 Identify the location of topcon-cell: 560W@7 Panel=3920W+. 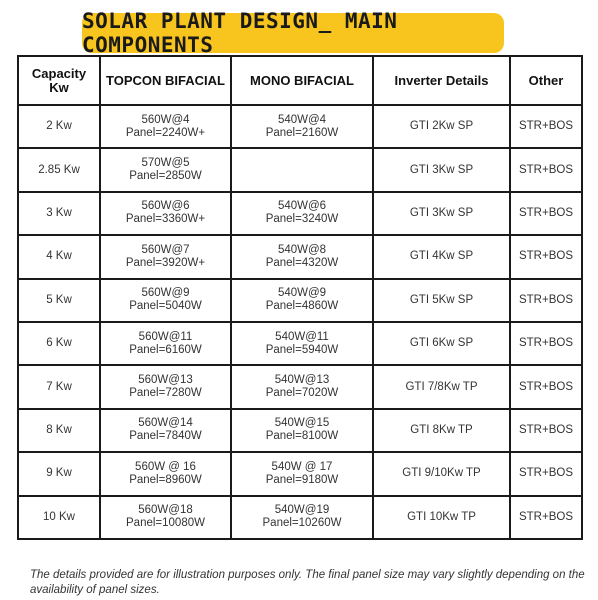
(165, 257).